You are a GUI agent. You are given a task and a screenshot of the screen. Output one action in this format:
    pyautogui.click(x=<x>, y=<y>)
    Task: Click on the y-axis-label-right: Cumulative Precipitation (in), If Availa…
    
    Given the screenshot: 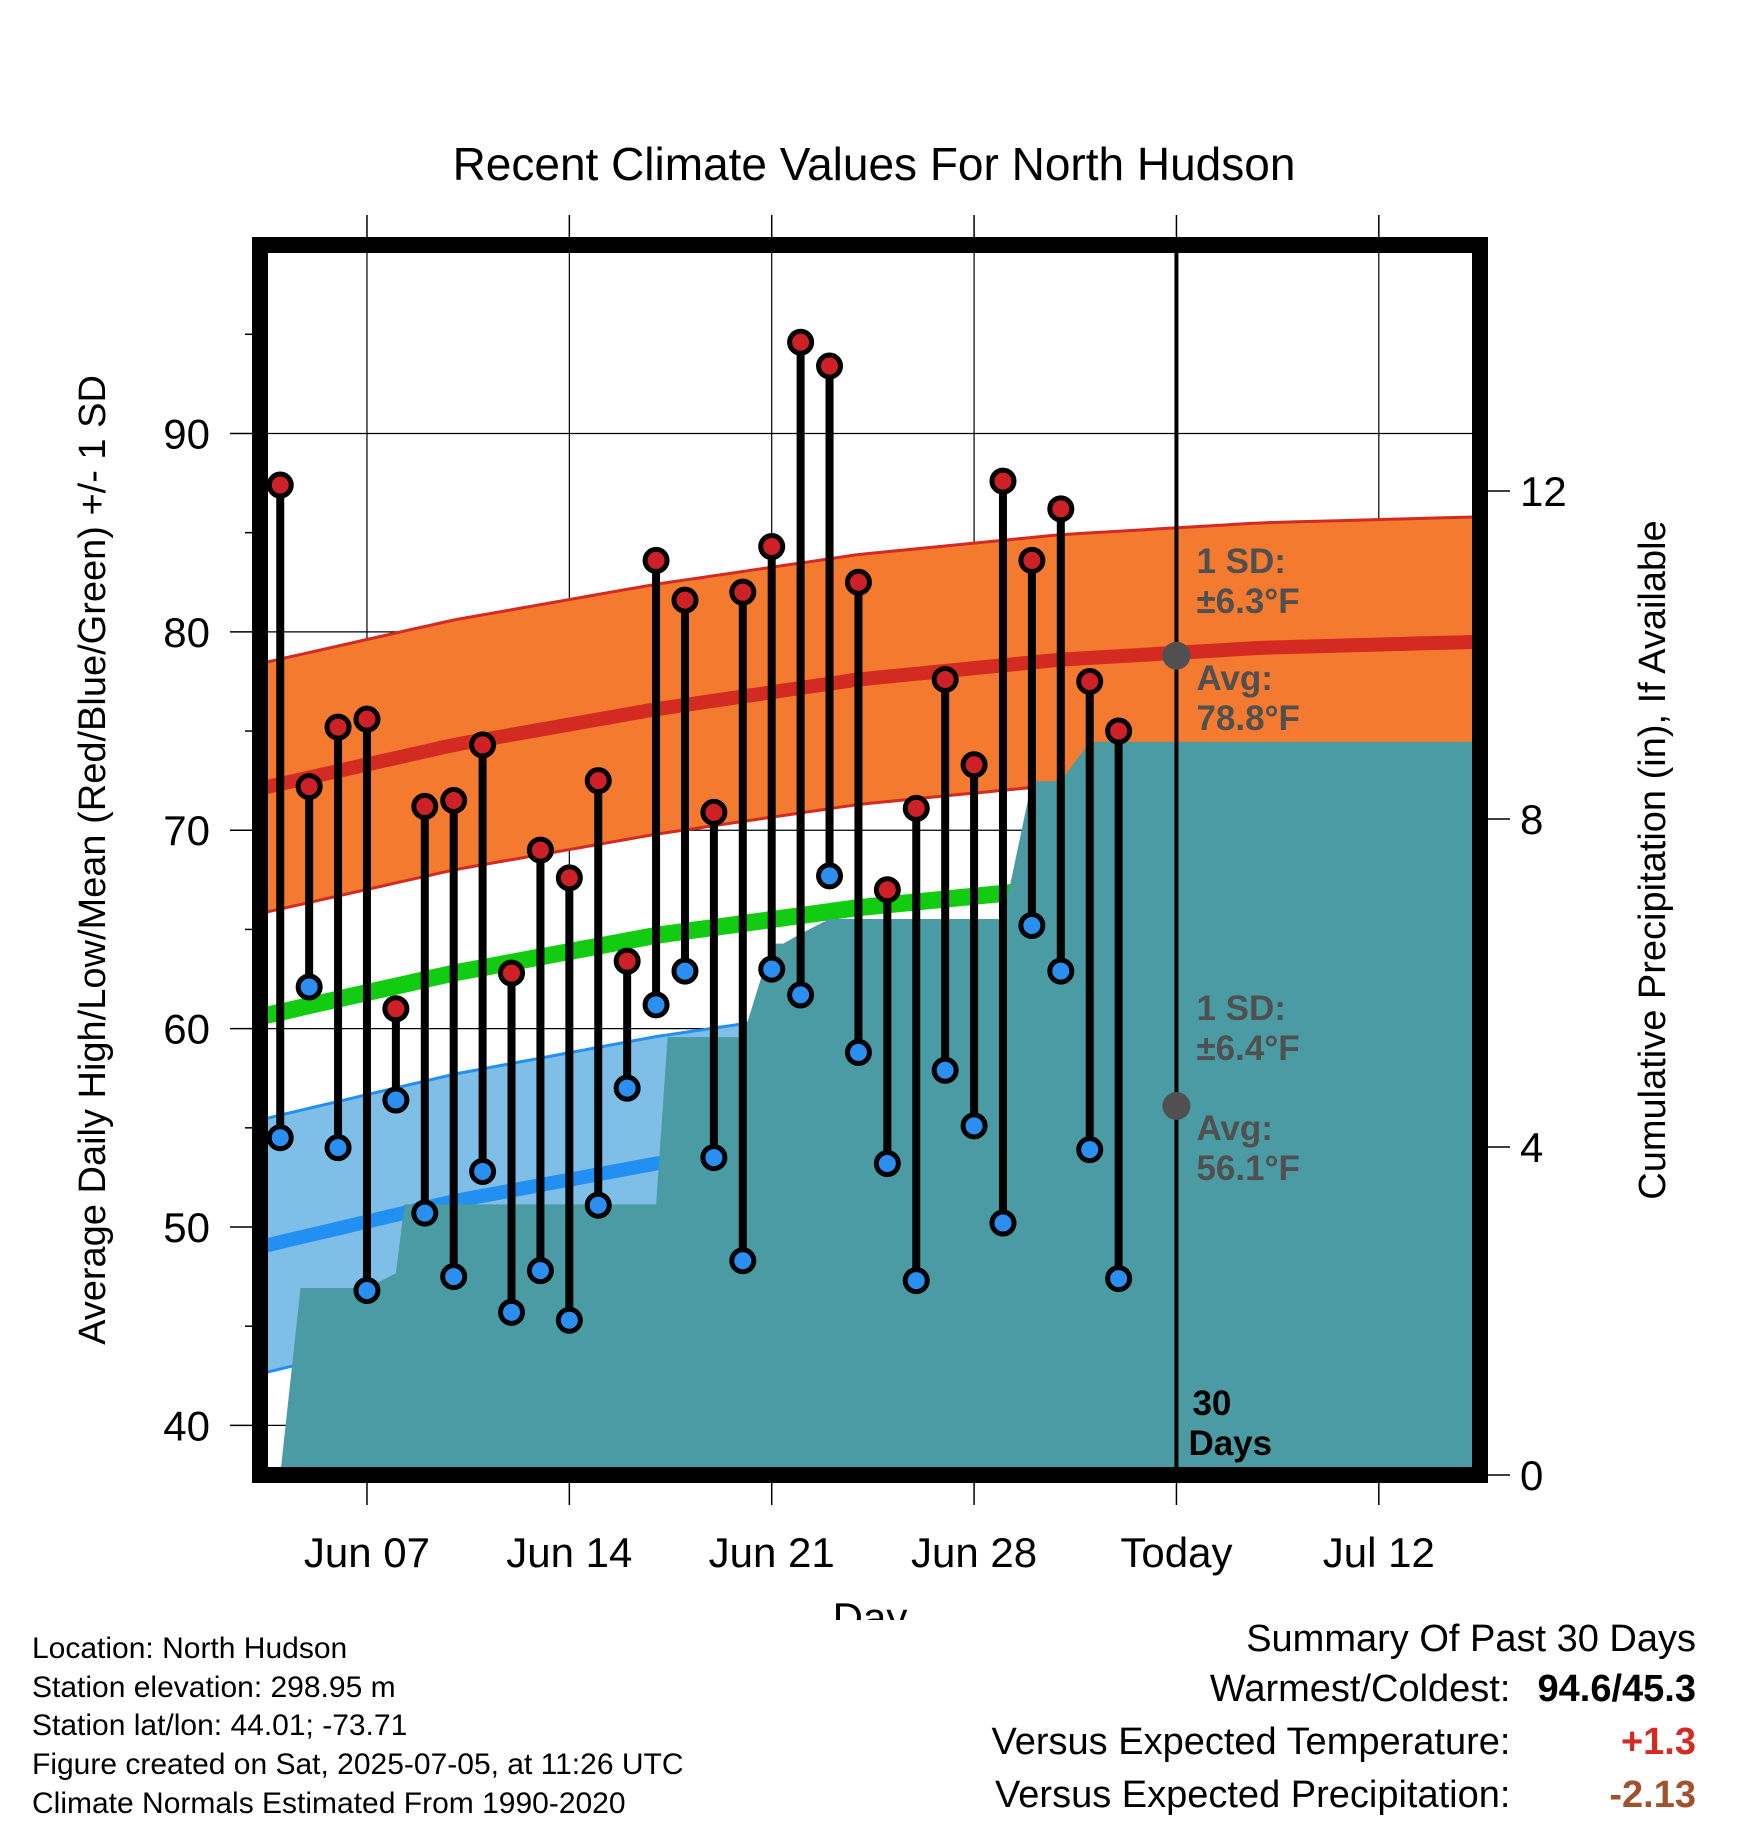 What is the action you would take?
    pyautogui.click(x=1653, y=859)
    